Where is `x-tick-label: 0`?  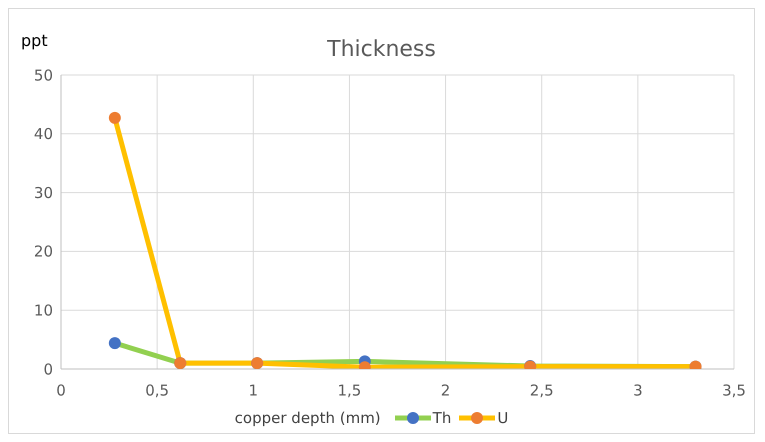
x-tick-label: 0 is located at coordinates (61, 391).